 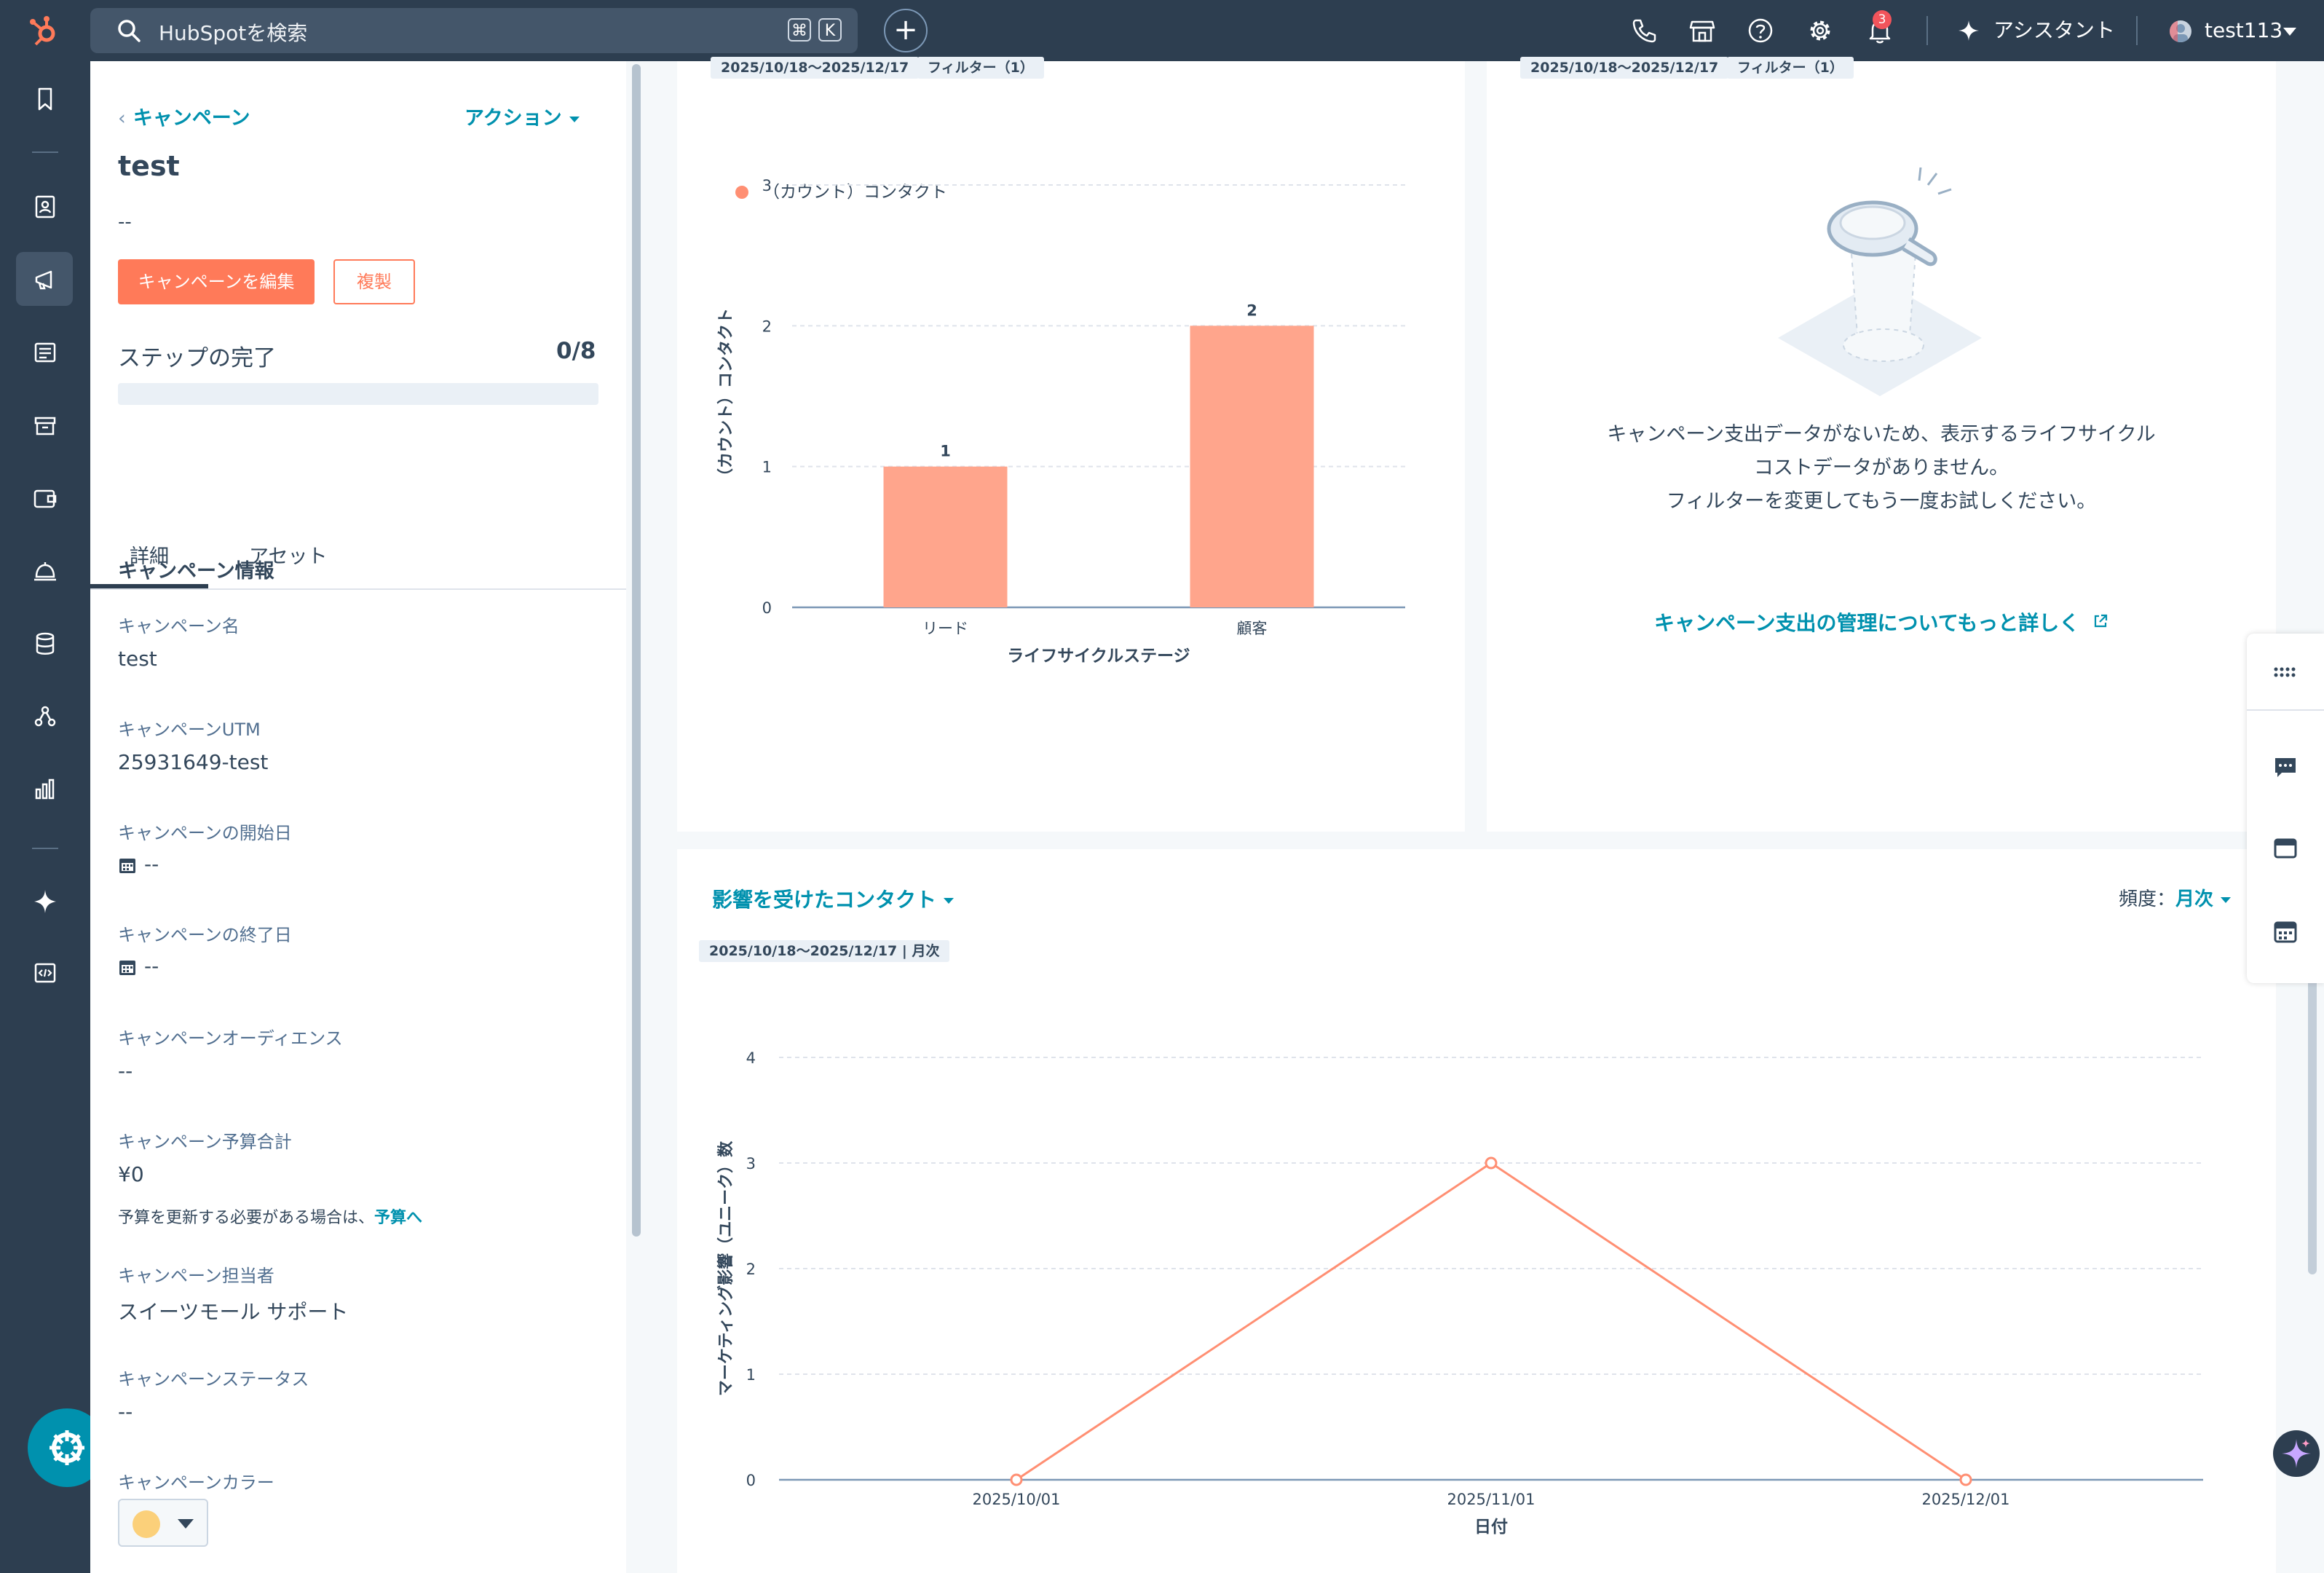 I want to click on reporting-icon, so click(x=45, y=789).